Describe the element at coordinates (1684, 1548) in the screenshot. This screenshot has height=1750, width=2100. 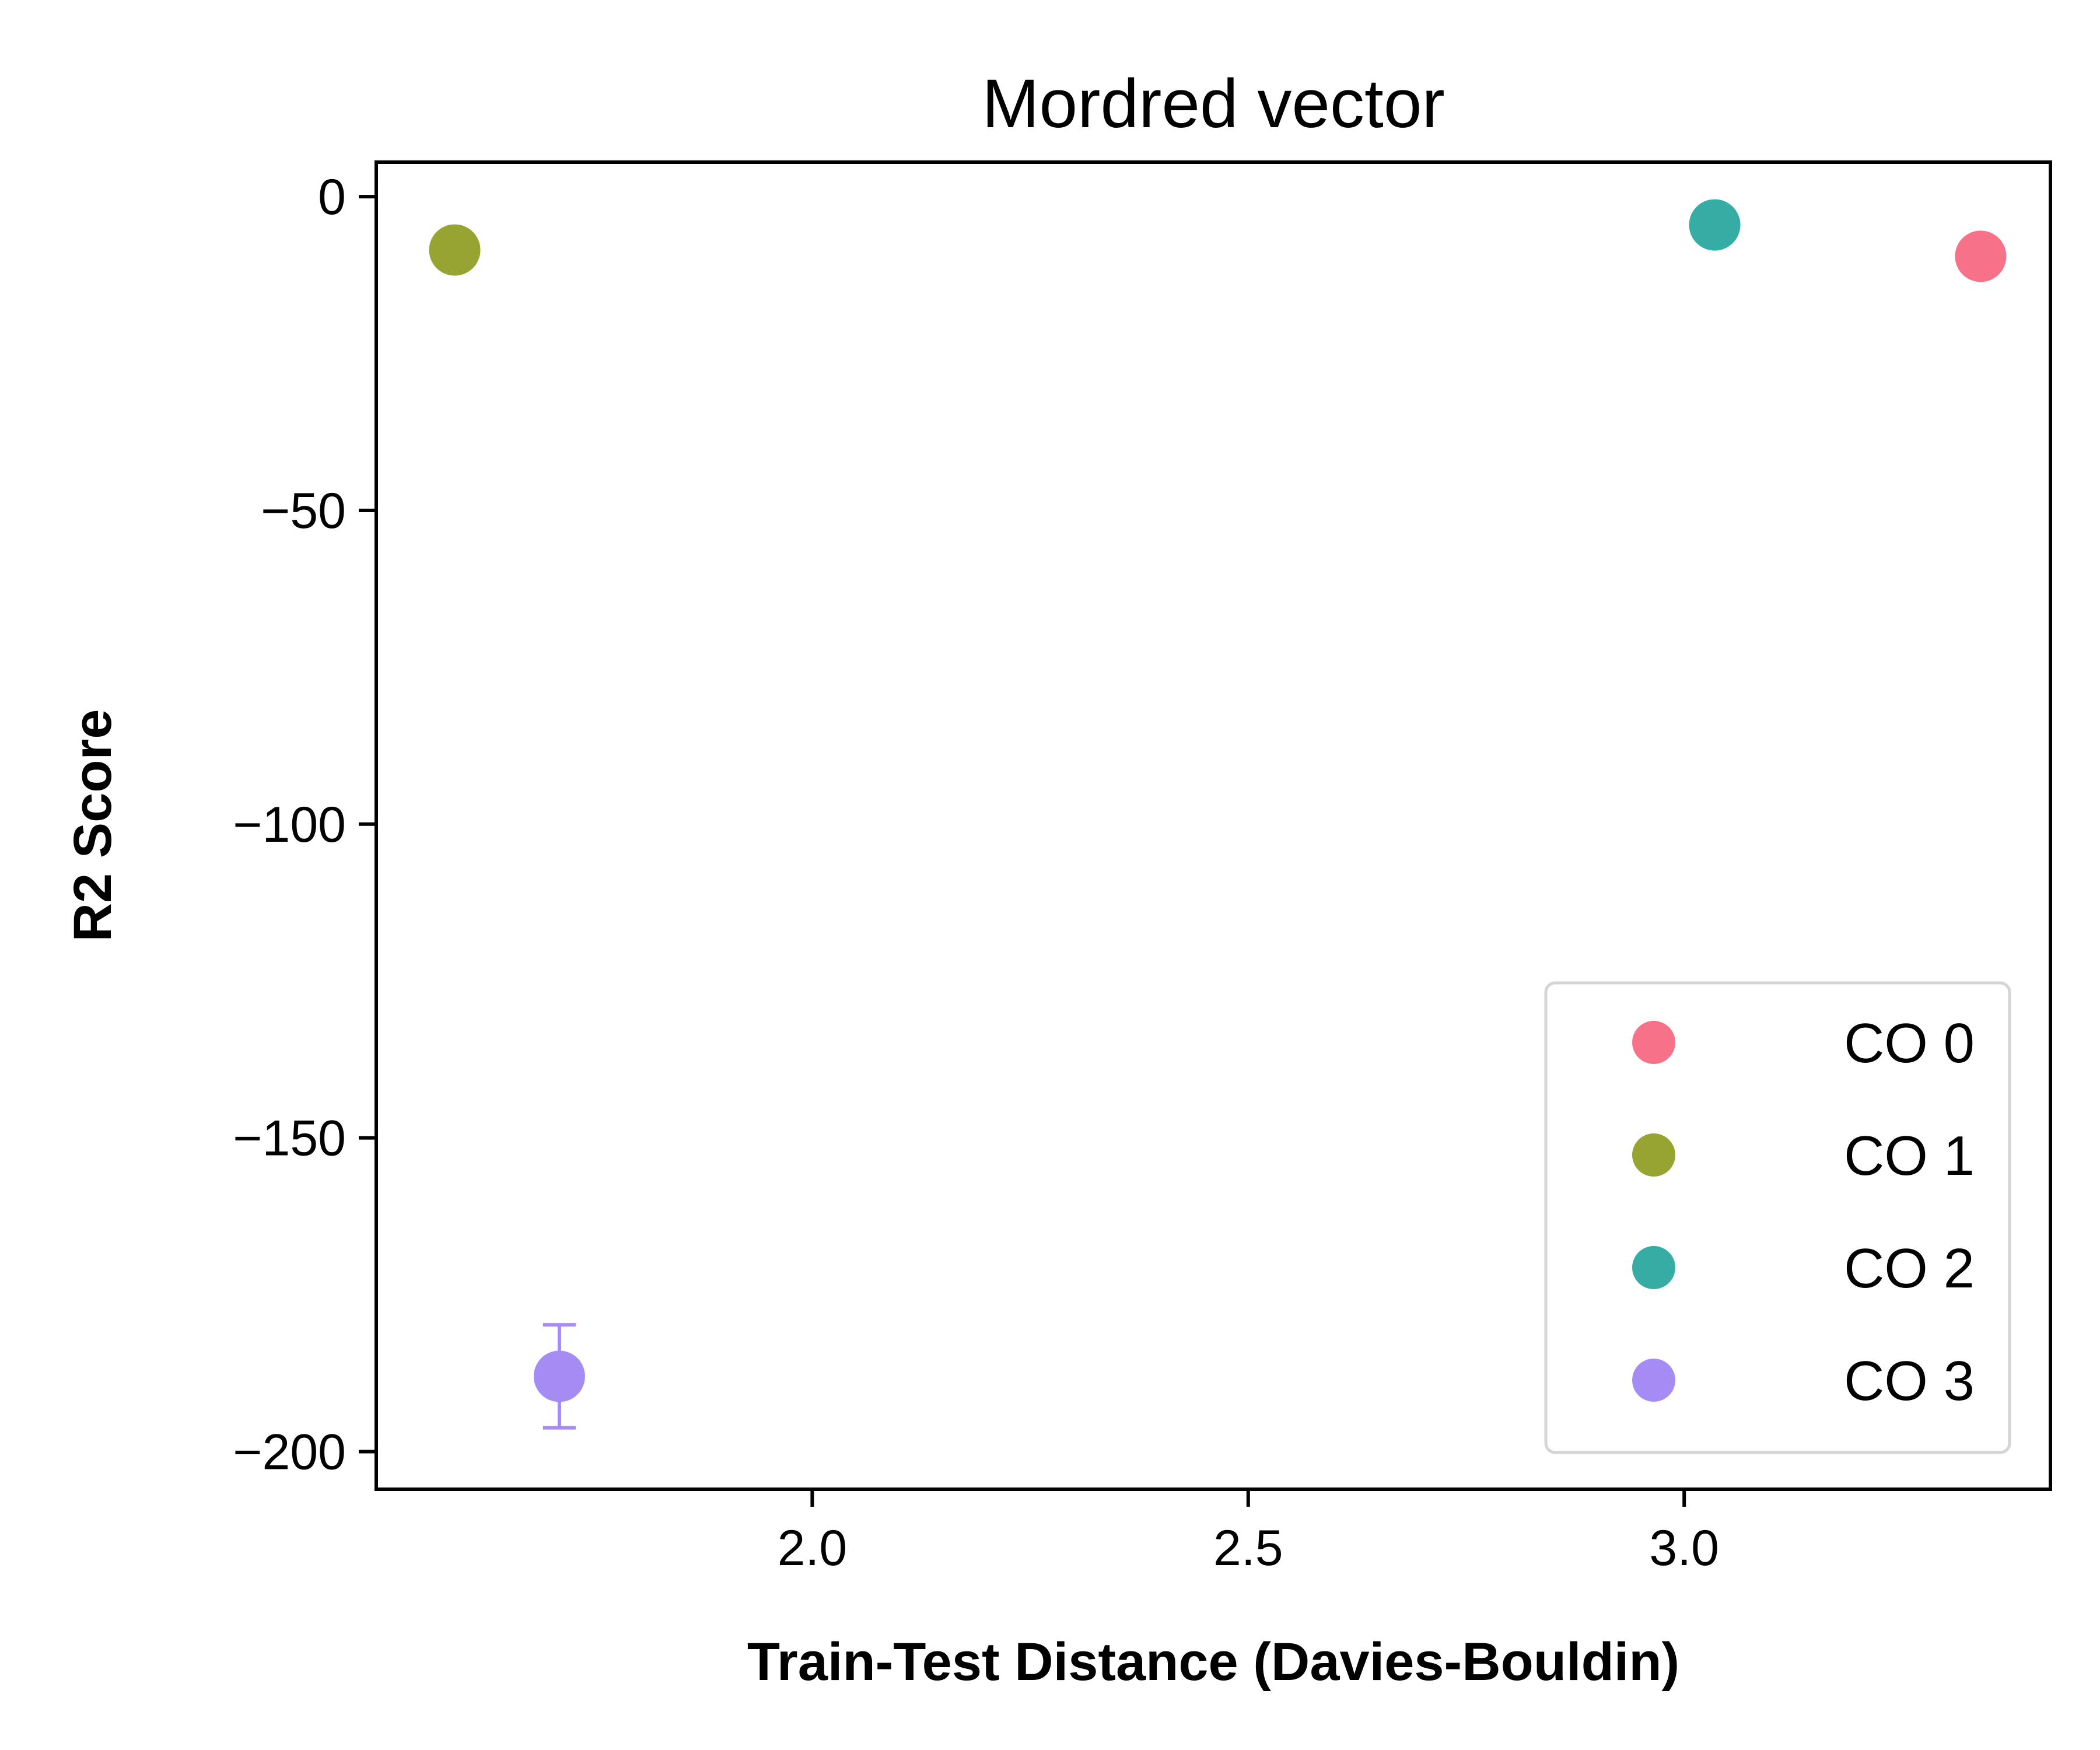
I see `x-tick-label: 3.0` at that location.